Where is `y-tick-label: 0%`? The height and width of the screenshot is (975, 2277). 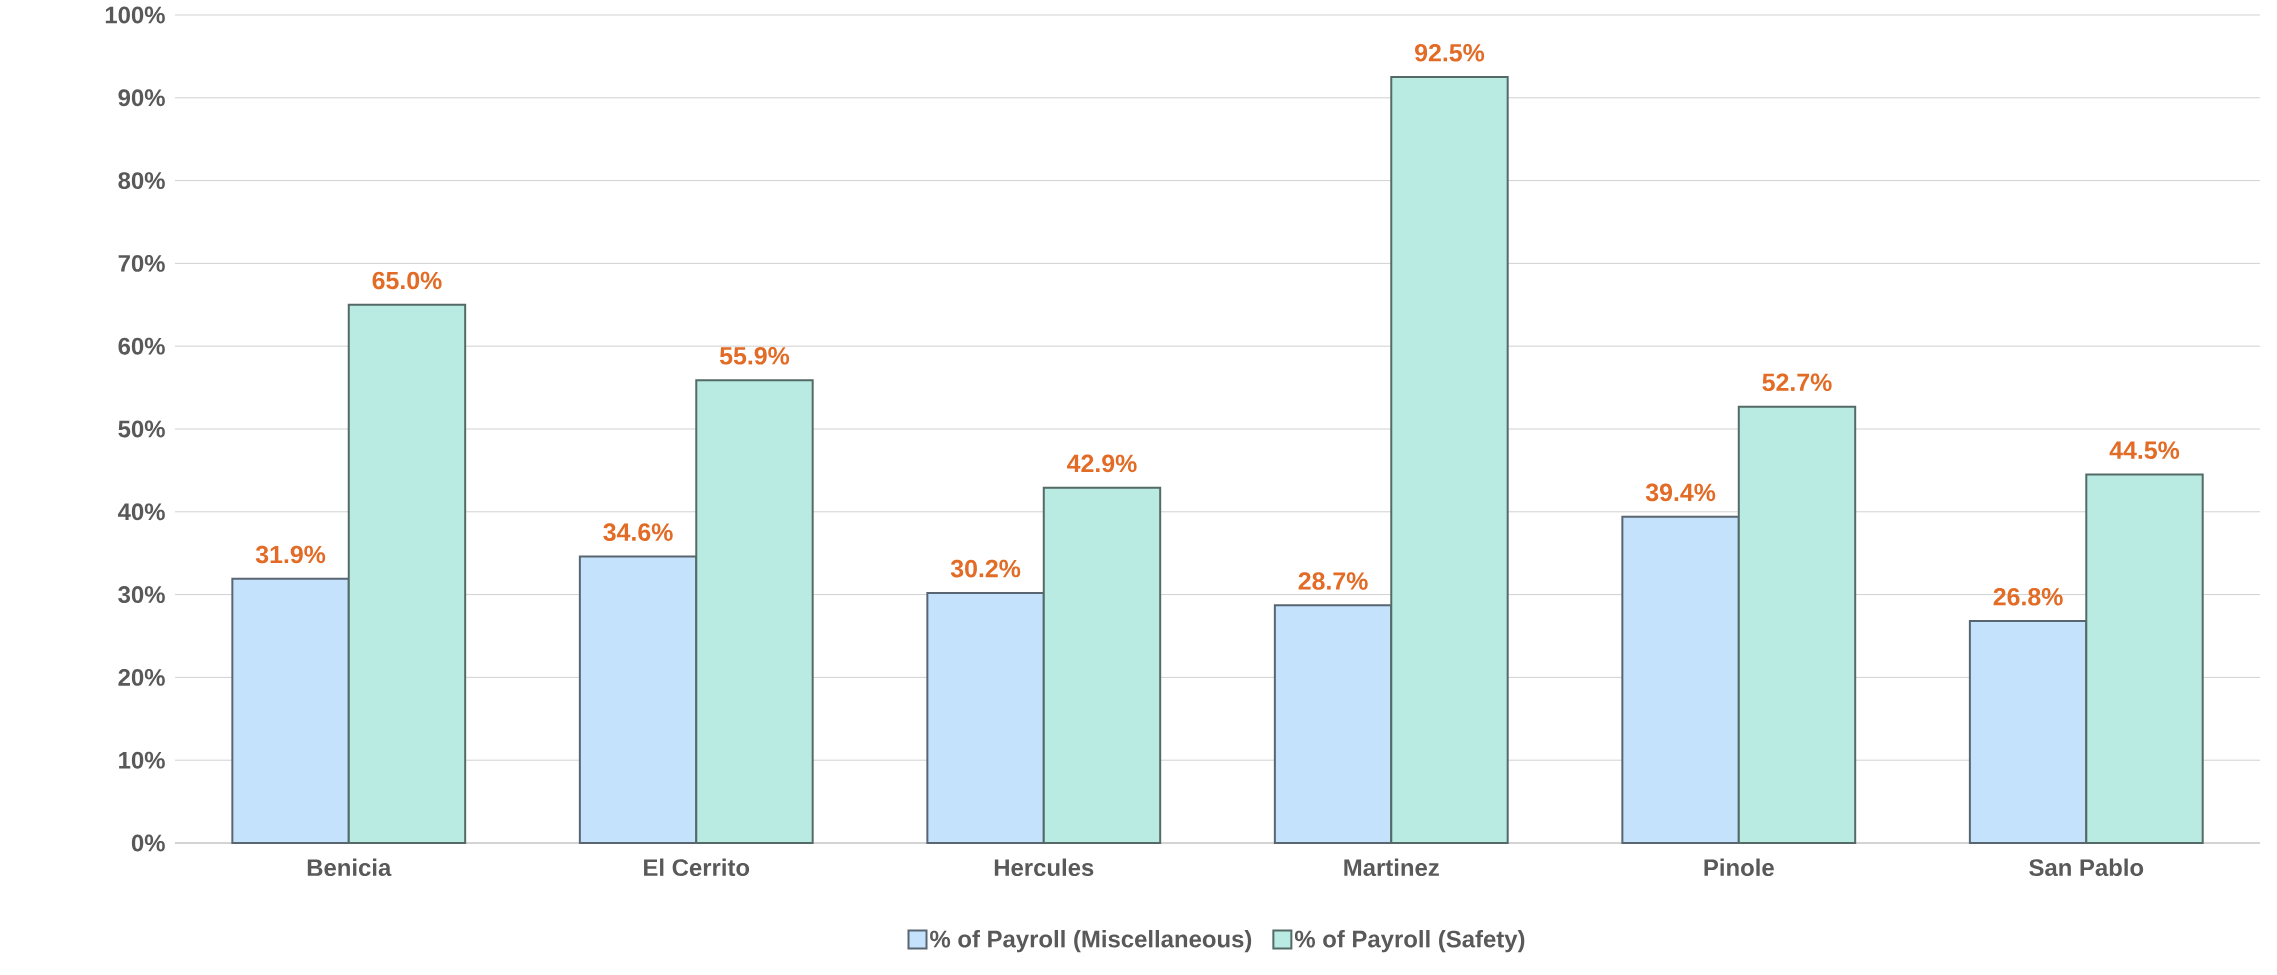
y-tick-label: 0% is located at coordinates (148, 843).